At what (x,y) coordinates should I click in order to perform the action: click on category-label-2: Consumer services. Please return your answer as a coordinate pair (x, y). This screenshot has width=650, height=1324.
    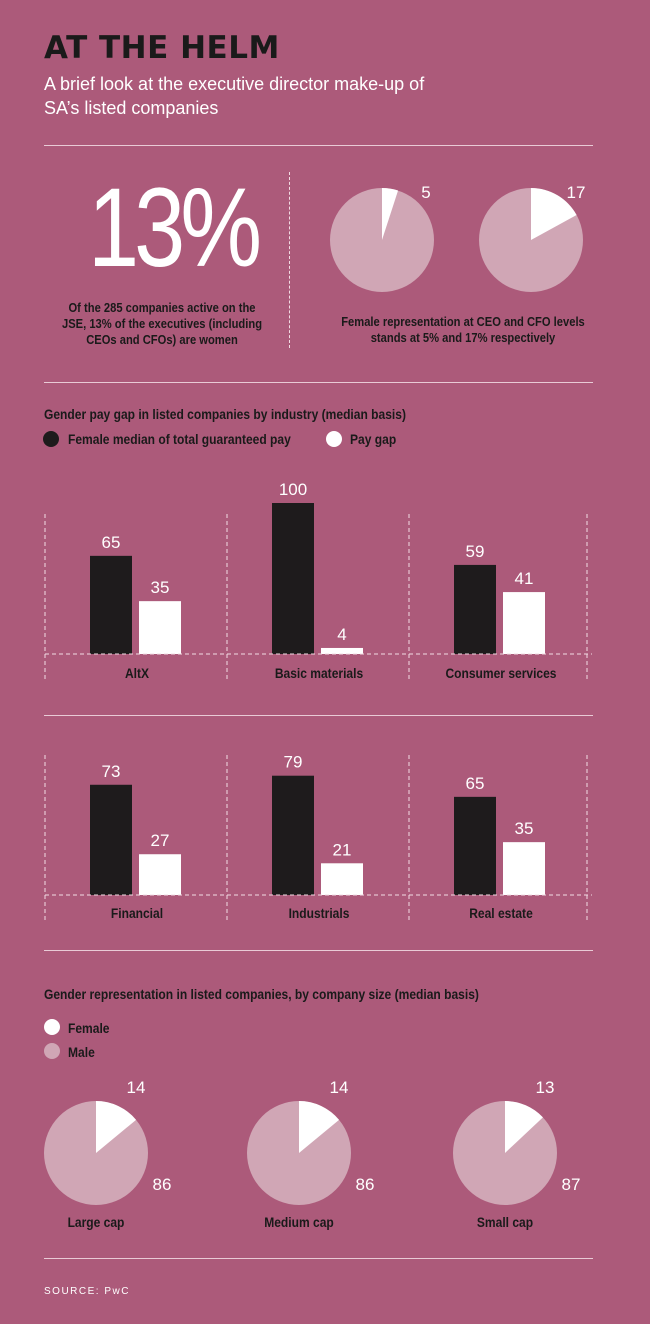
    Looking at the image, I should click on (500, 673).